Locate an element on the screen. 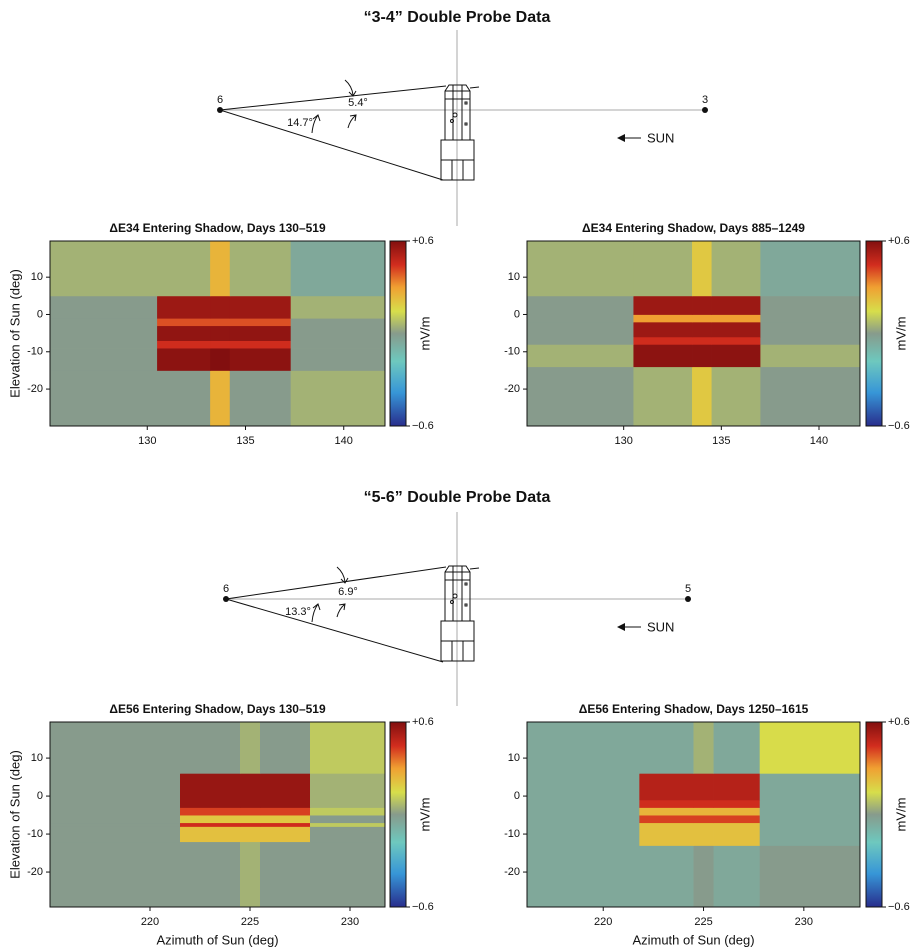 This screenshot has width=924, height=952. colorbar is located at coordinates (398, 333).